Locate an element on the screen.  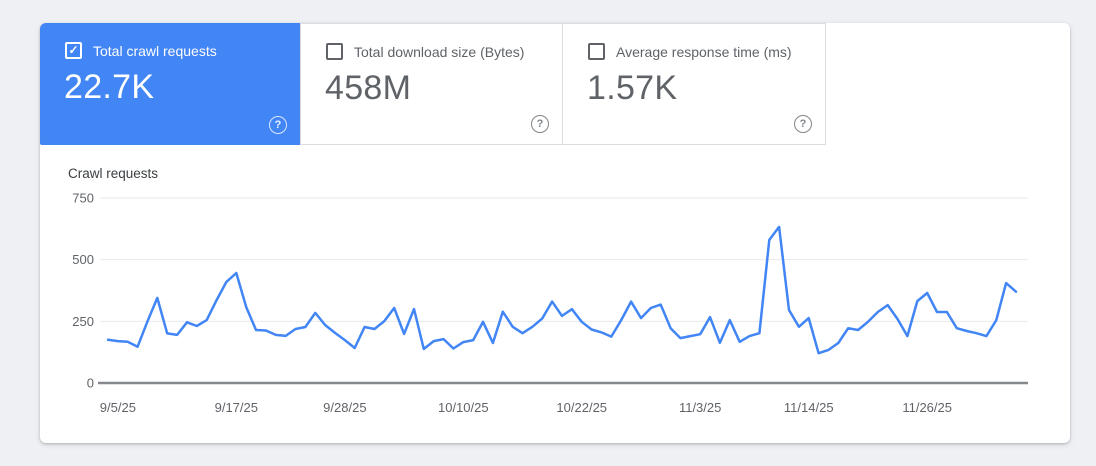
x-tick-label: 10/22/25 is located at coordinates (581, 407).